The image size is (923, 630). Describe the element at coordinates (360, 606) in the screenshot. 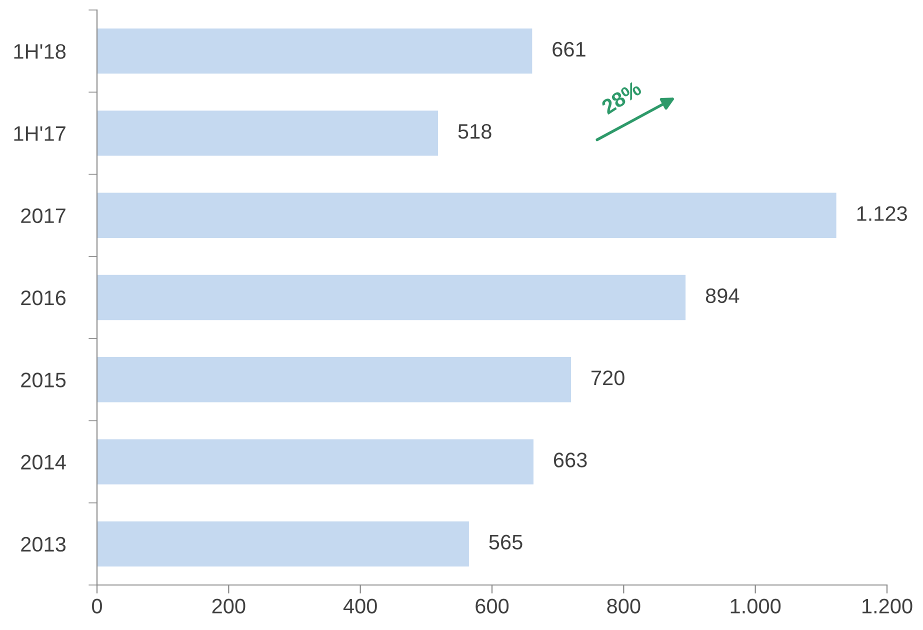

I see `x-tick-label: 400` at that location.